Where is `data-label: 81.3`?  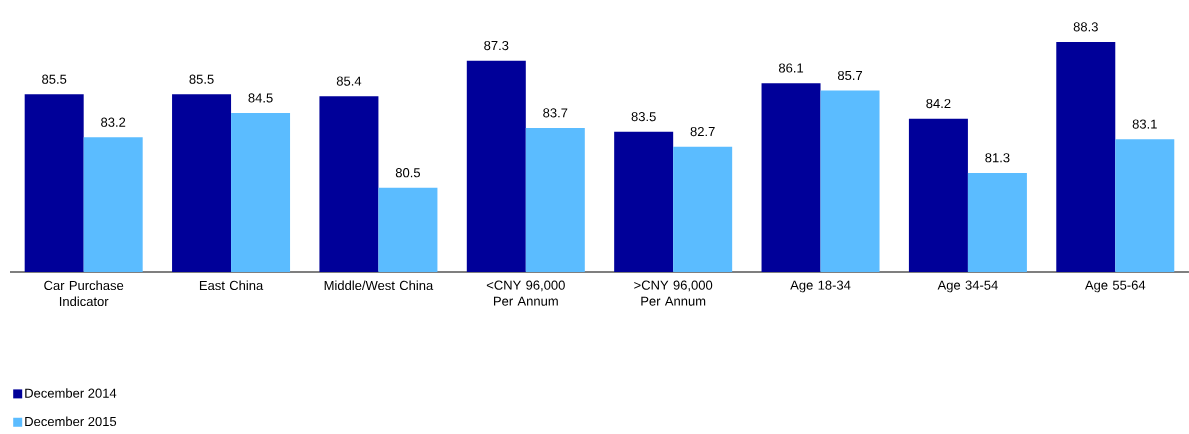 data-label: 81.3 is located at coordinates (997, 158).